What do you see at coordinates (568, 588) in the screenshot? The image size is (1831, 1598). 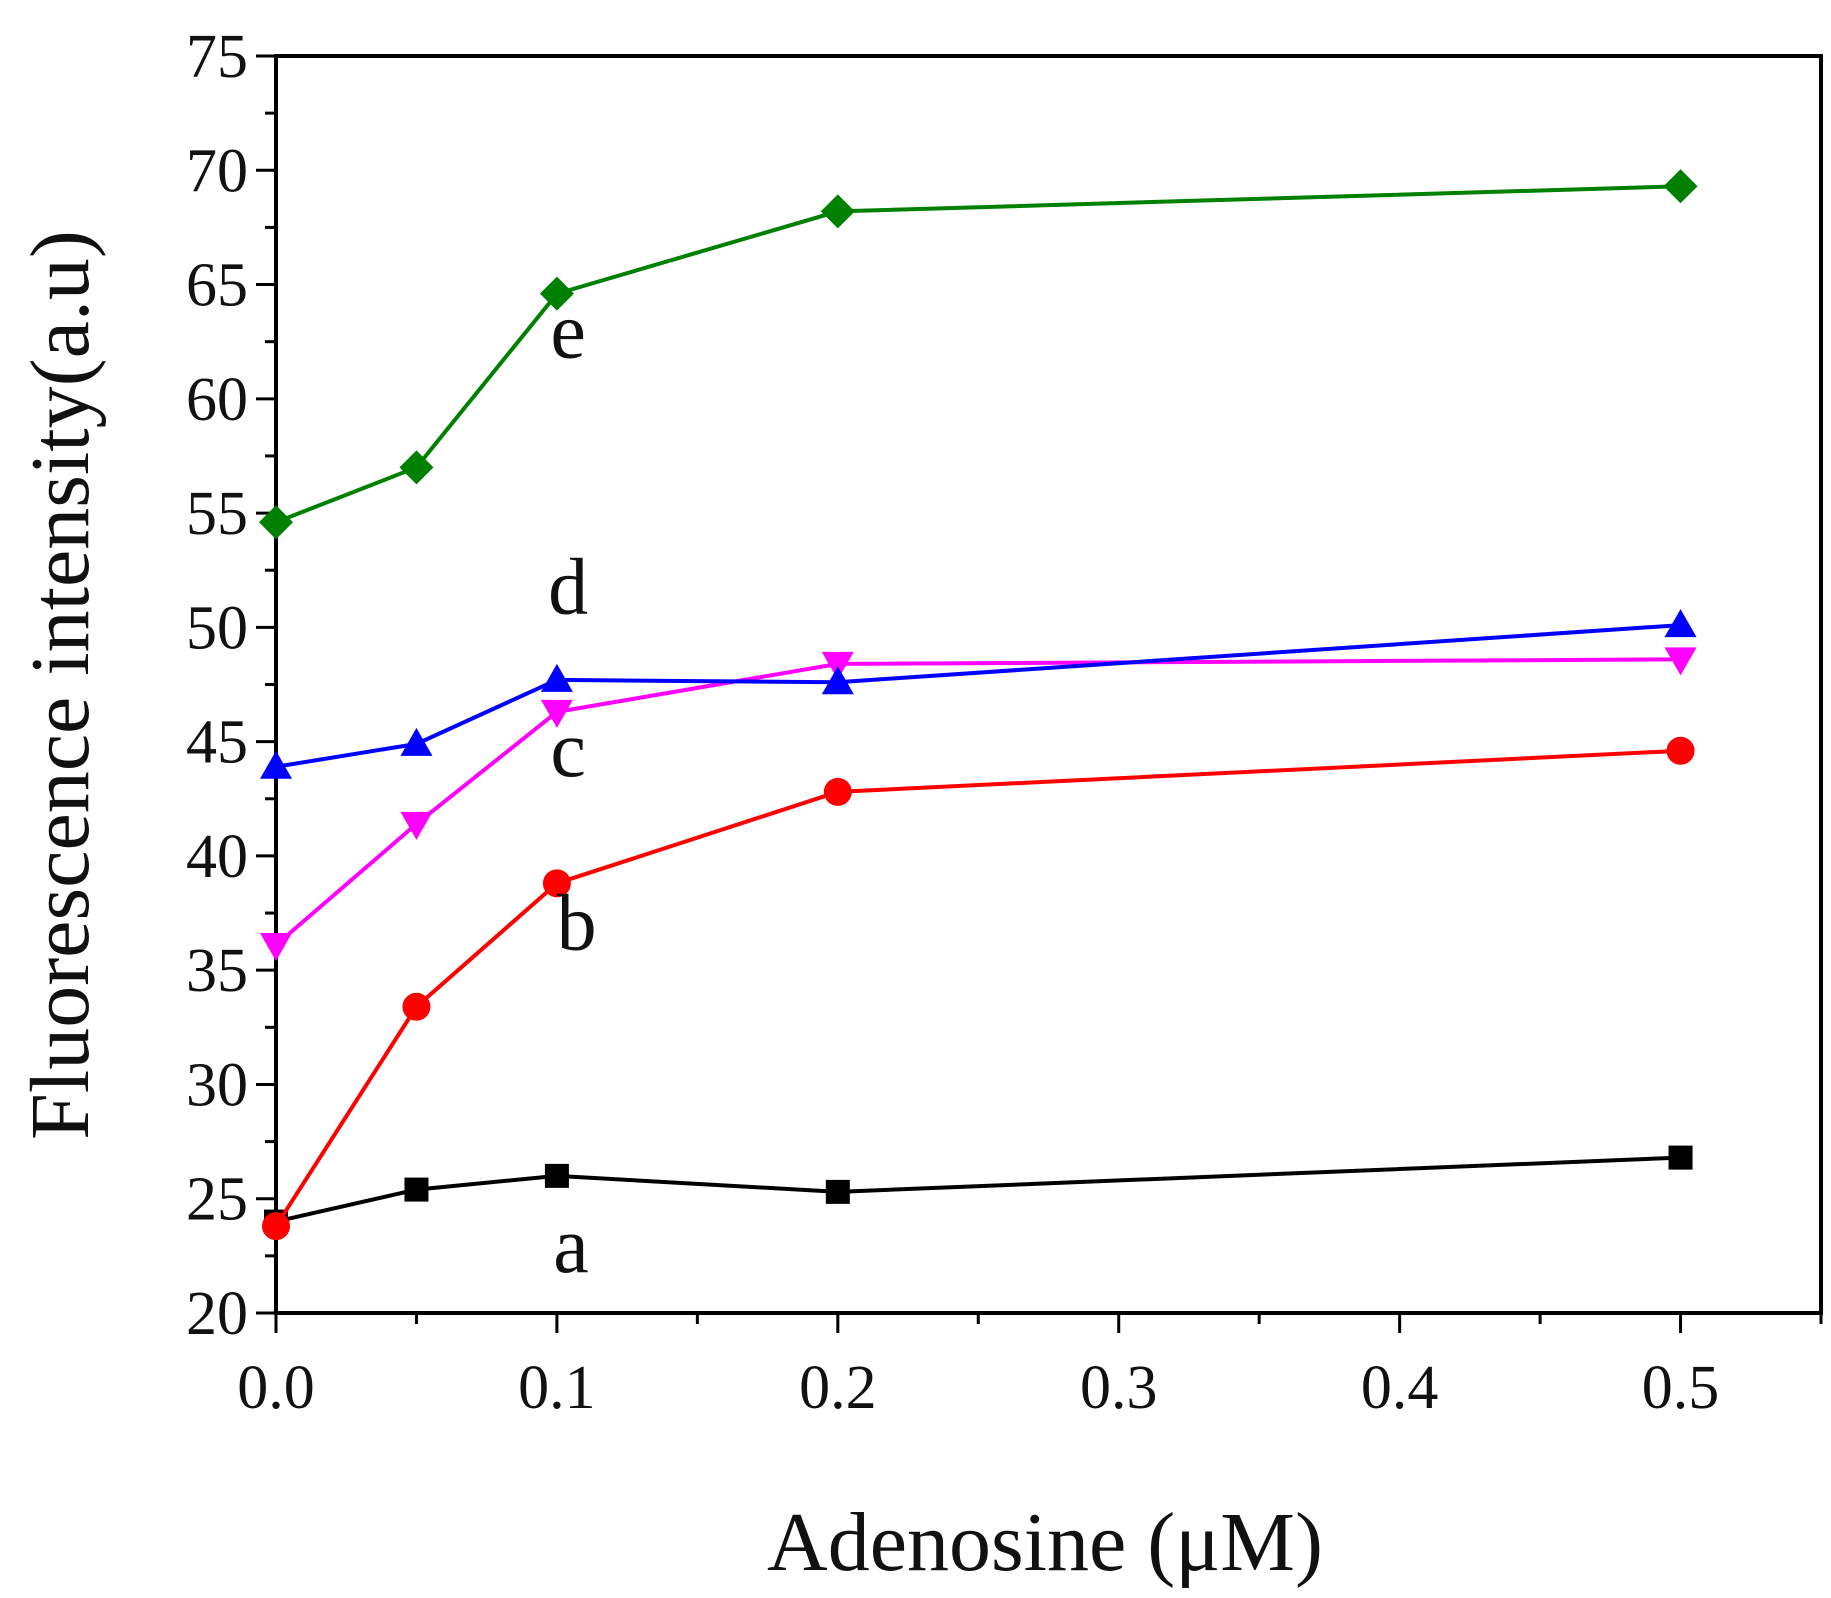 I see `series-label-d: d` at bounding box center [568, 588].